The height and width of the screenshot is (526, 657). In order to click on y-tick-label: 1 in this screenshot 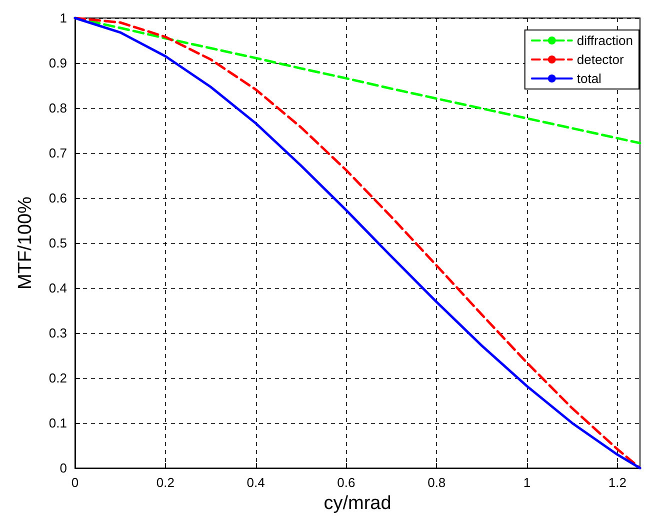, I will do `click(63, 18)`.